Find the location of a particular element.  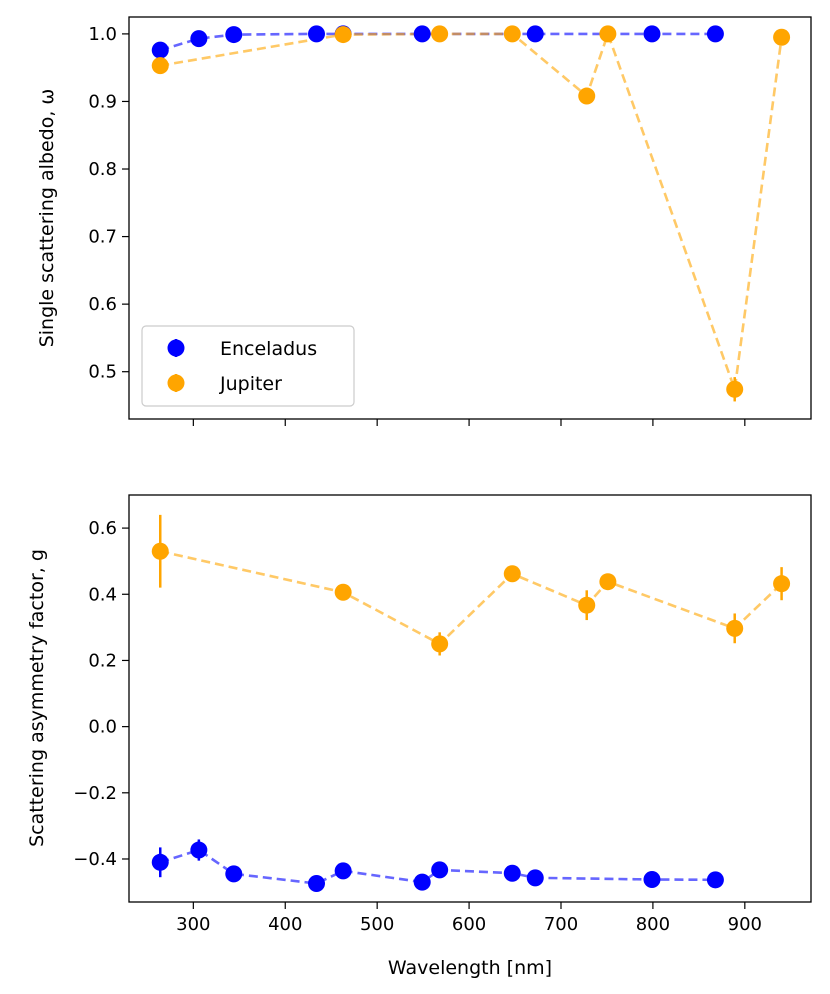

legend: Enceladus Jupiter is located at coordinates (248, 366).